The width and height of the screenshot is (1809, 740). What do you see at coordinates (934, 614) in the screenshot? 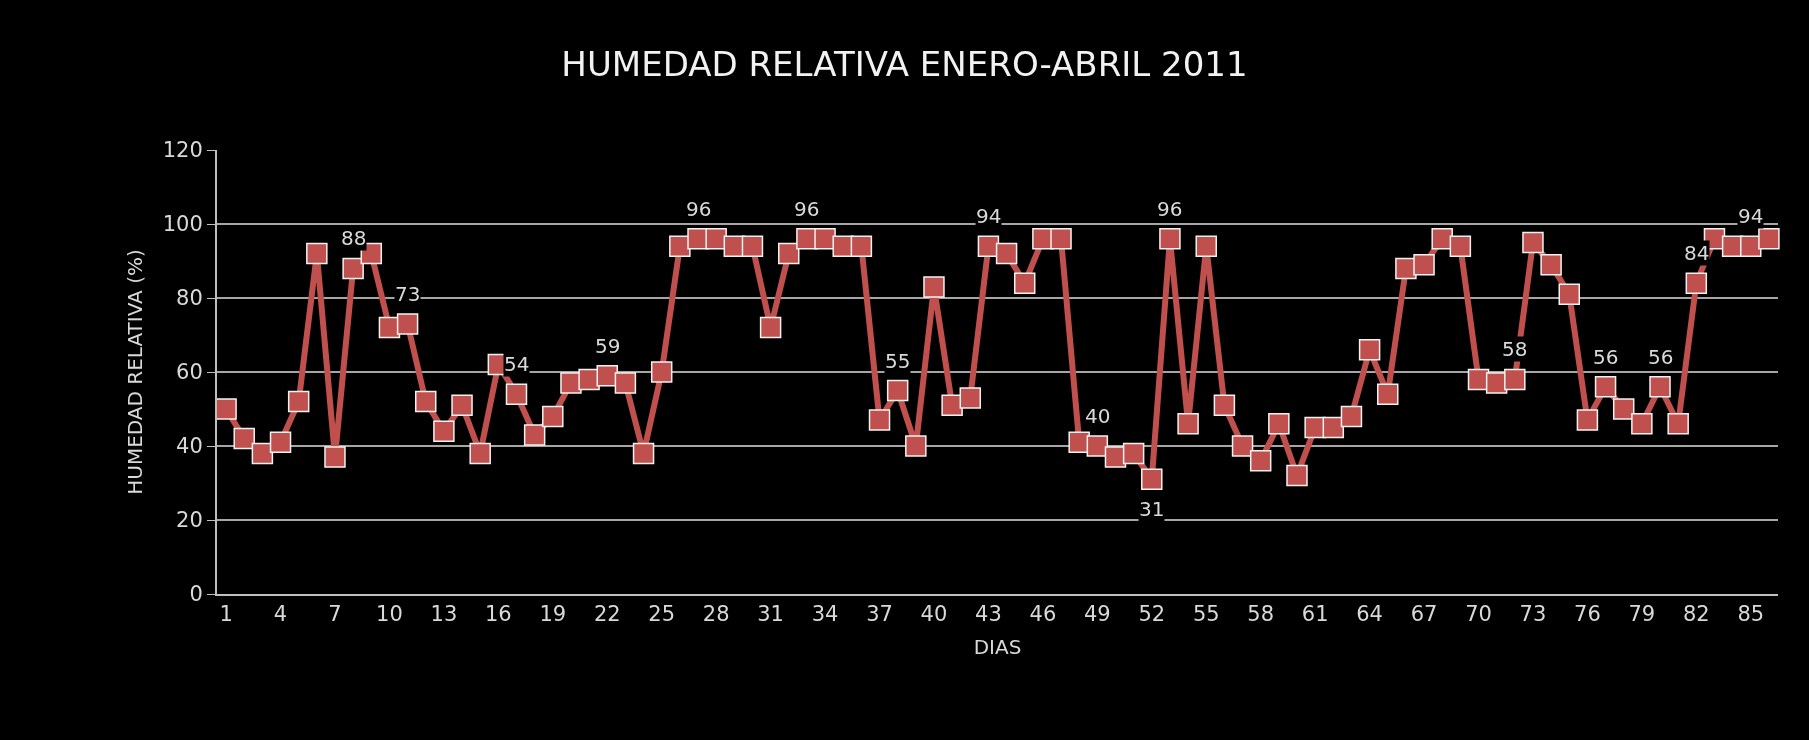
I see `x-tick-label: 40` at bounding box center [934, 614].